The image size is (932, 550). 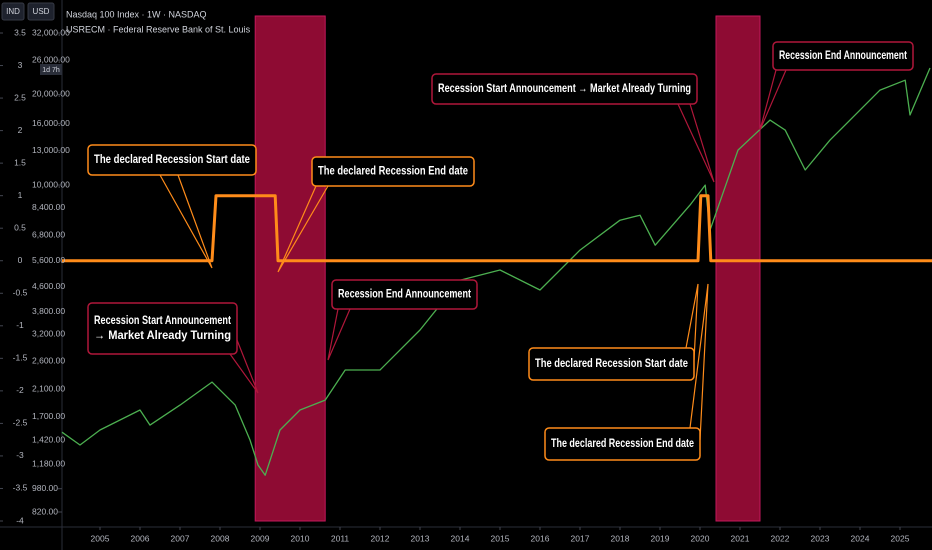 I want to click on y2-tick-label: 820.00, so click(x=45, y=511).